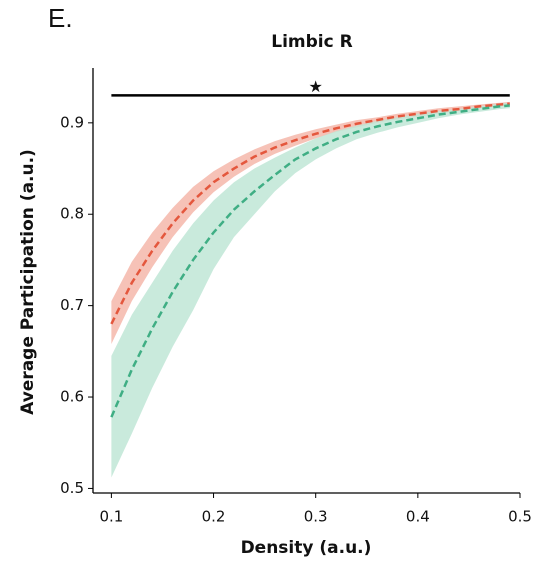 The height and width of the screenshot is (562, 537). What do you see at coordinates (60, 18) in the screenshot?
I see `panel-label: E.` at bounding box center [60, 18].